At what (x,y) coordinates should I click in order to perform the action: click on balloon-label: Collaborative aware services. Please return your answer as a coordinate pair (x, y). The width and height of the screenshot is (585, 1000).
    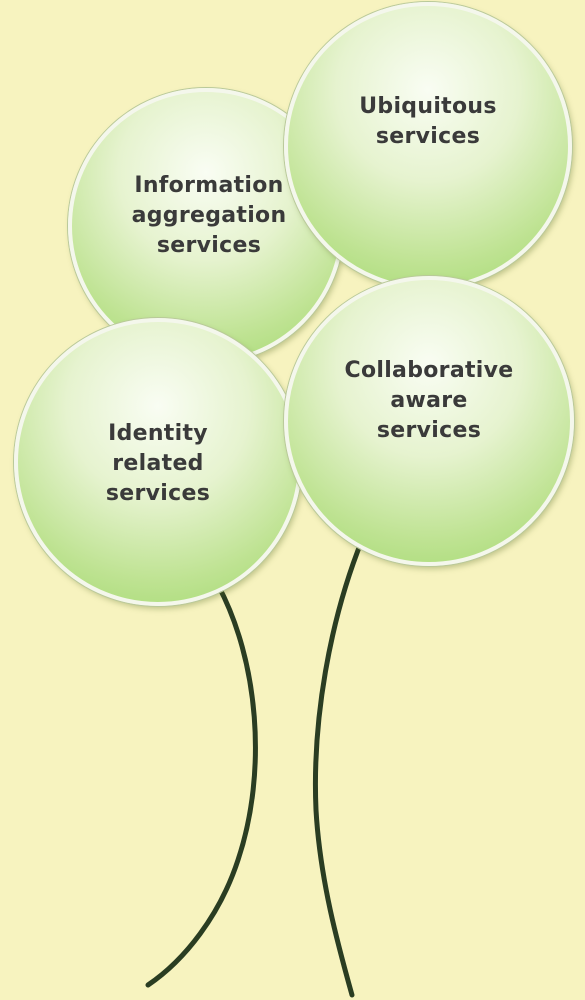
    Looking at the image, I should click on (429, 401).